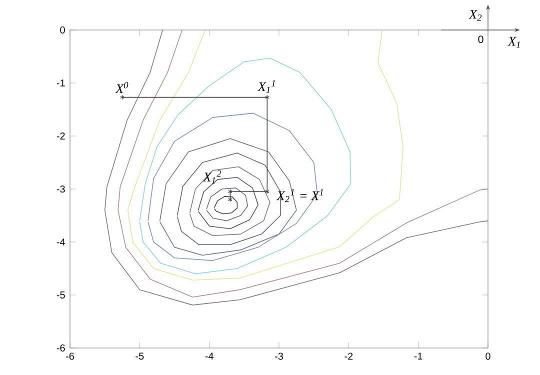  What do you see at coordinates (514, 42) in the screenshot?
I see `x-axis-title: X$_{1}$` at bounding box center [514, 42].